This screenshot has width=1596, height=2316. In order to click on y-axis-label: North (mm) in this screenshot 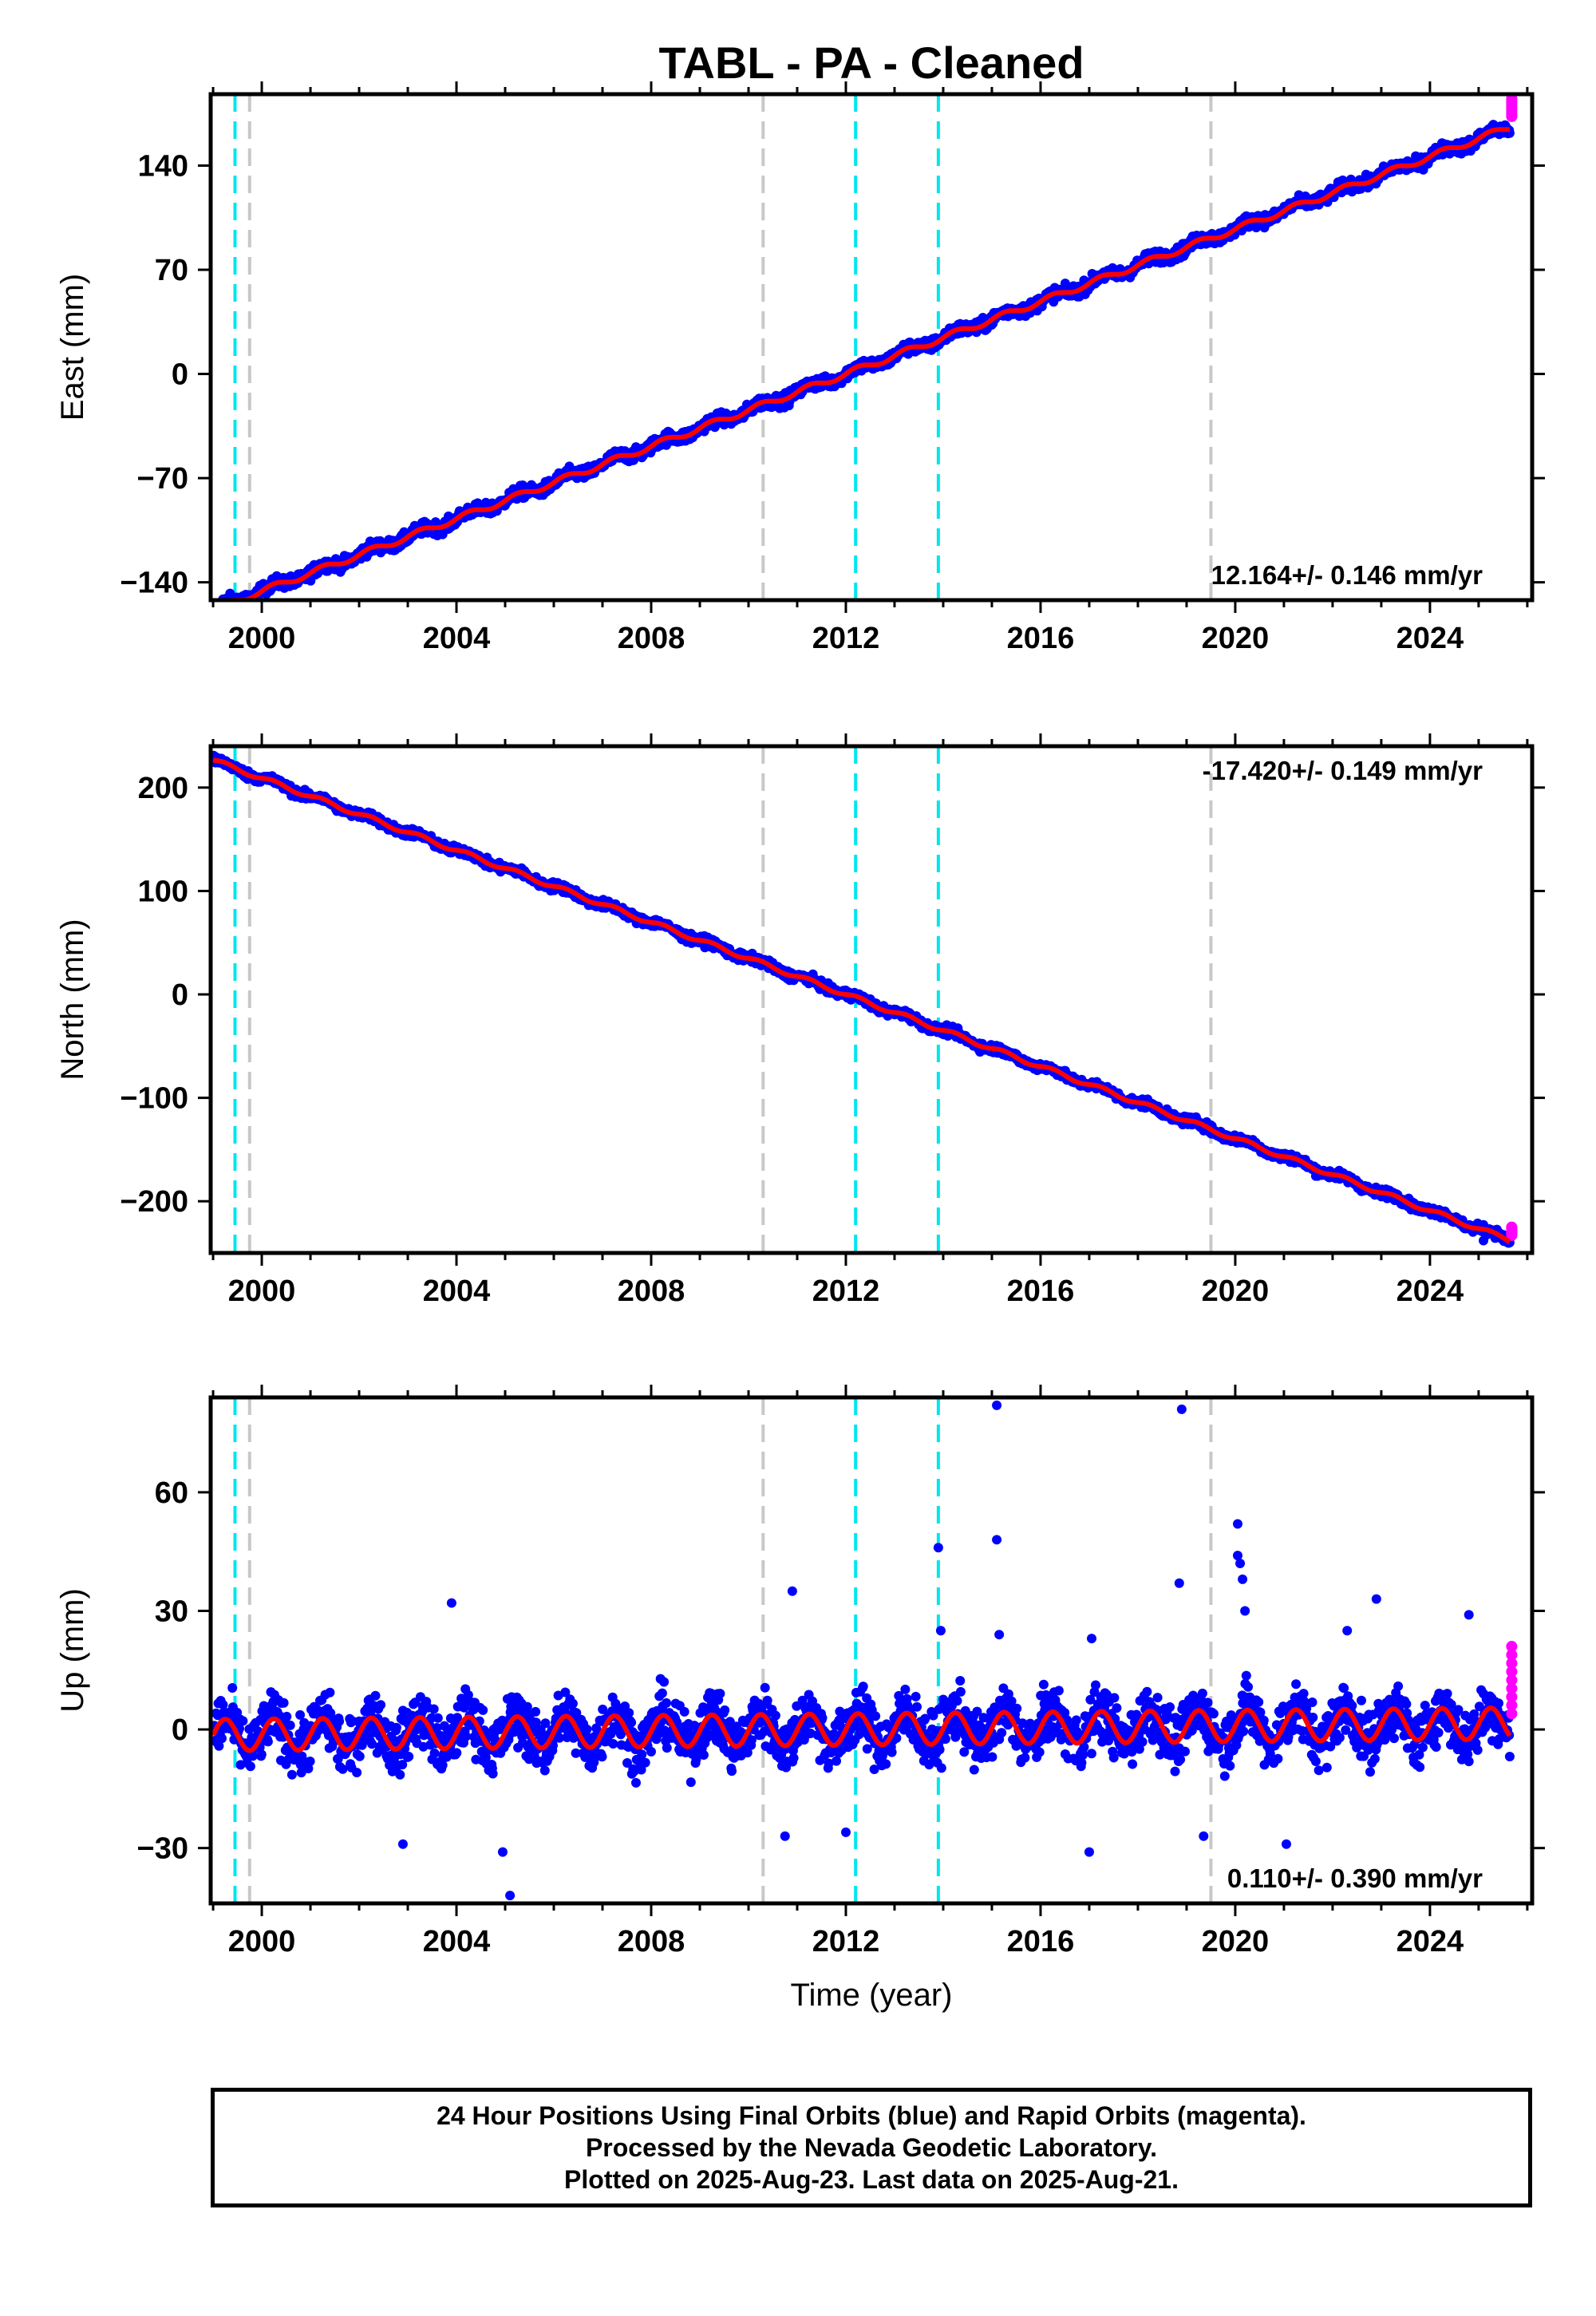, I will do `click(72, 999)`.